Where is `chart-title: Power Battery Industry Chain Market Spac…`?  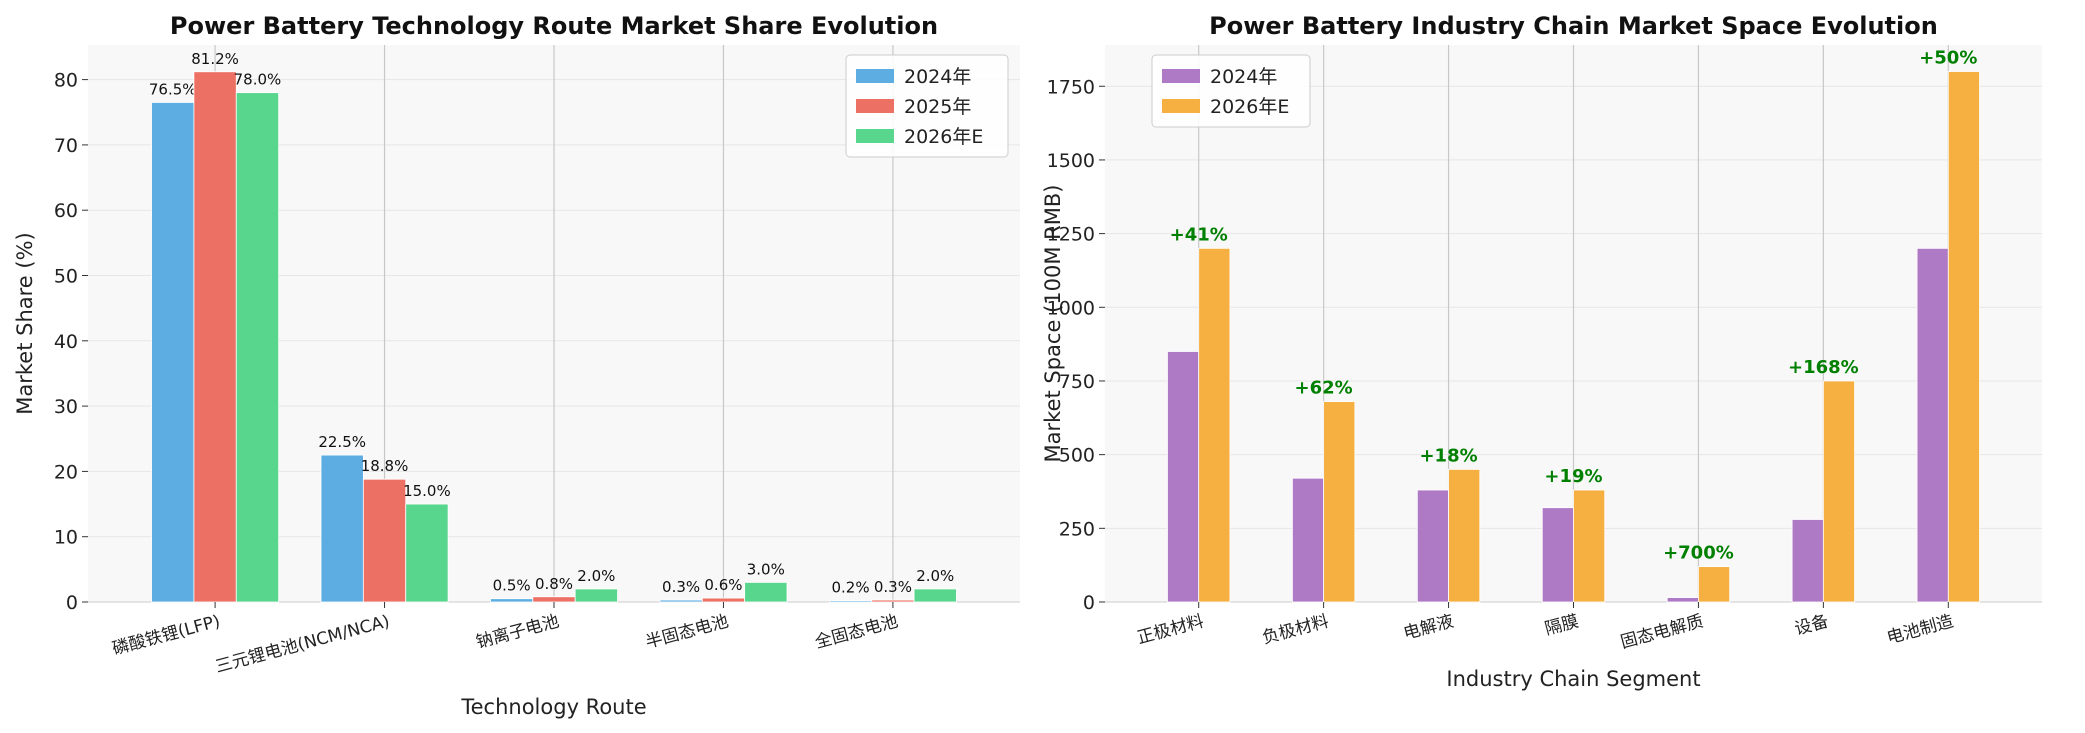 chart-title: Power Battery Industry Chain Market Spac… is located at coordinates (1573, 26).